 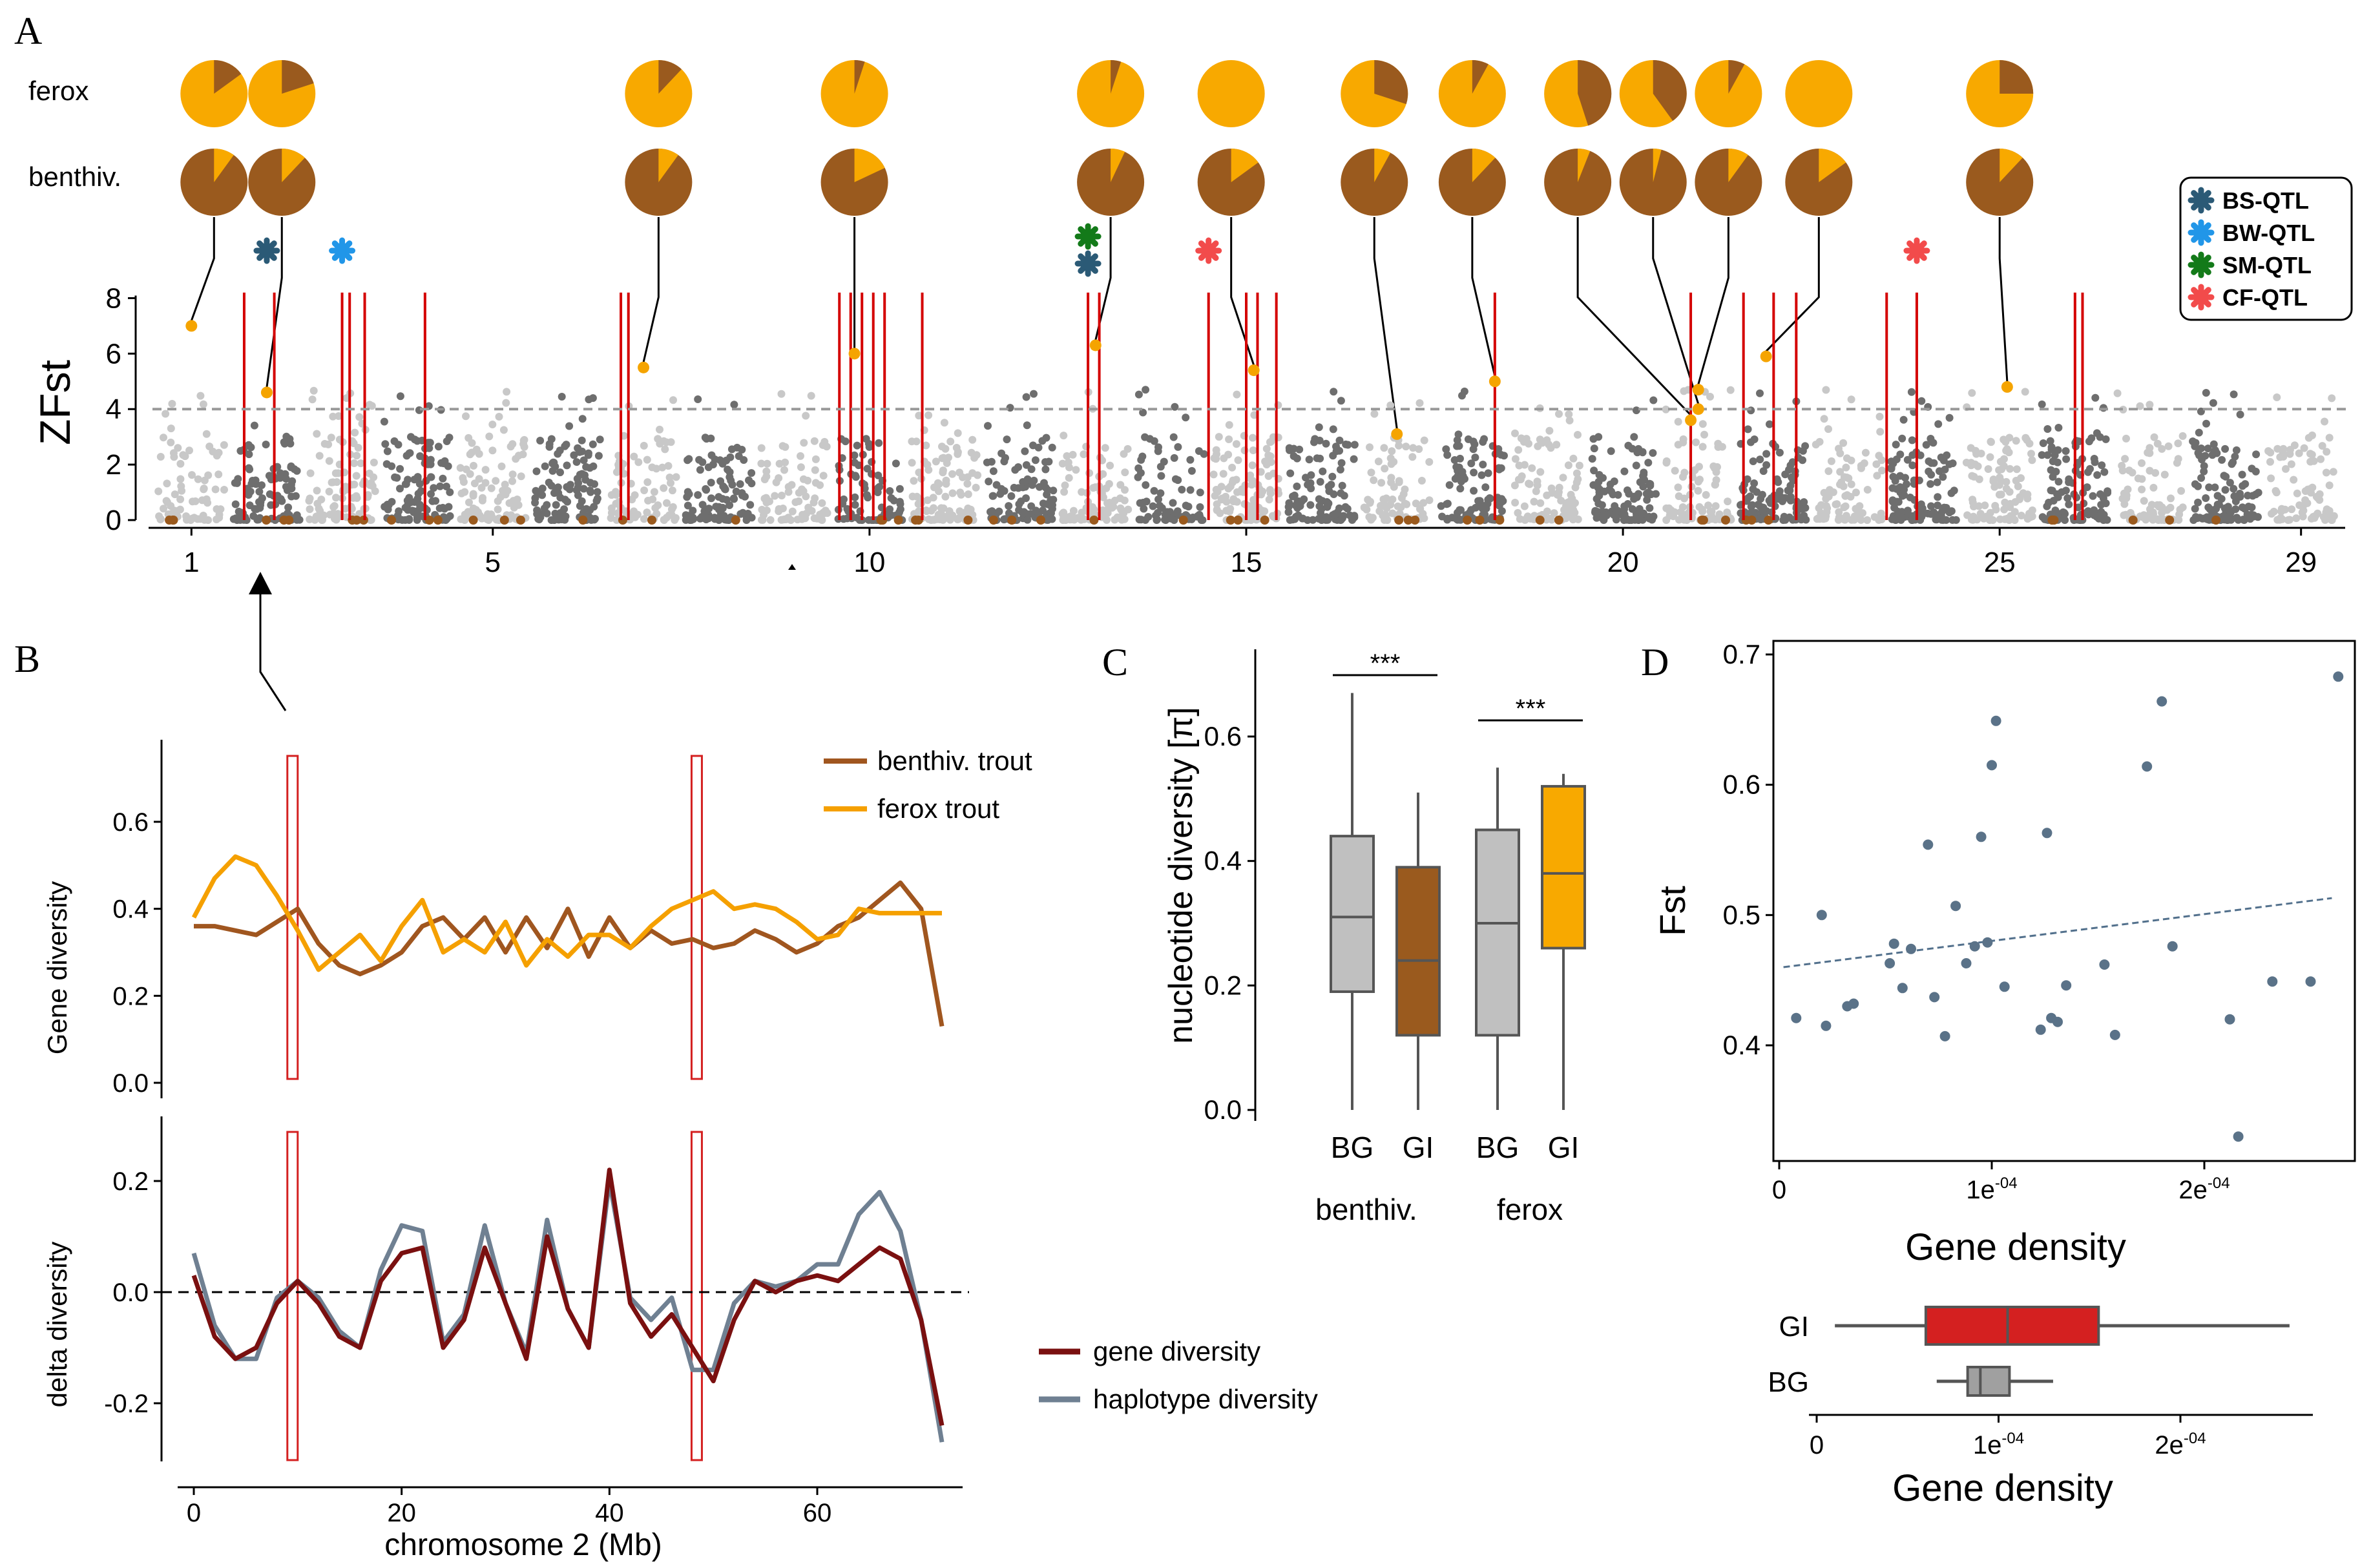 I want to click on delta-diversity-axis: -0.2 0.0 0.2 0 20 40 60, so click(x=533, y=1321).